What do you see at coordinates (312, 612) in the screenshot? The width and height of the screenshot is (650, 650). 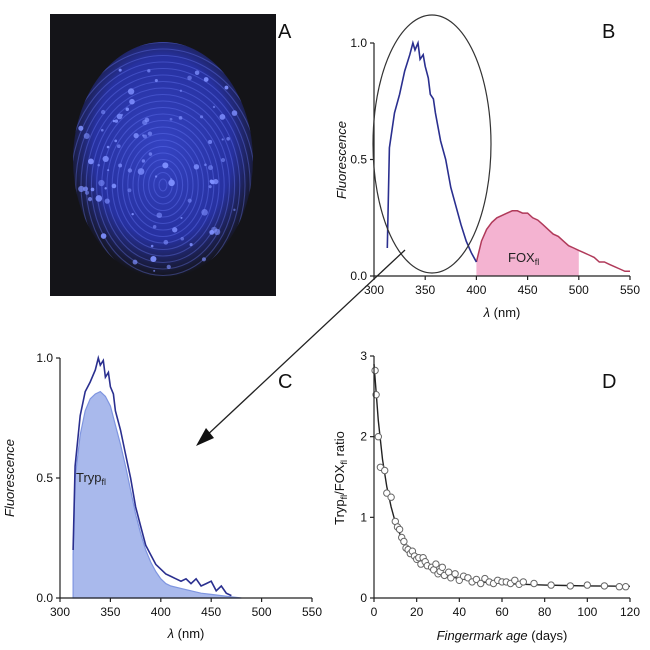 I see `panel-c-x-tick-label: 550` at bounding box center [312, 612].